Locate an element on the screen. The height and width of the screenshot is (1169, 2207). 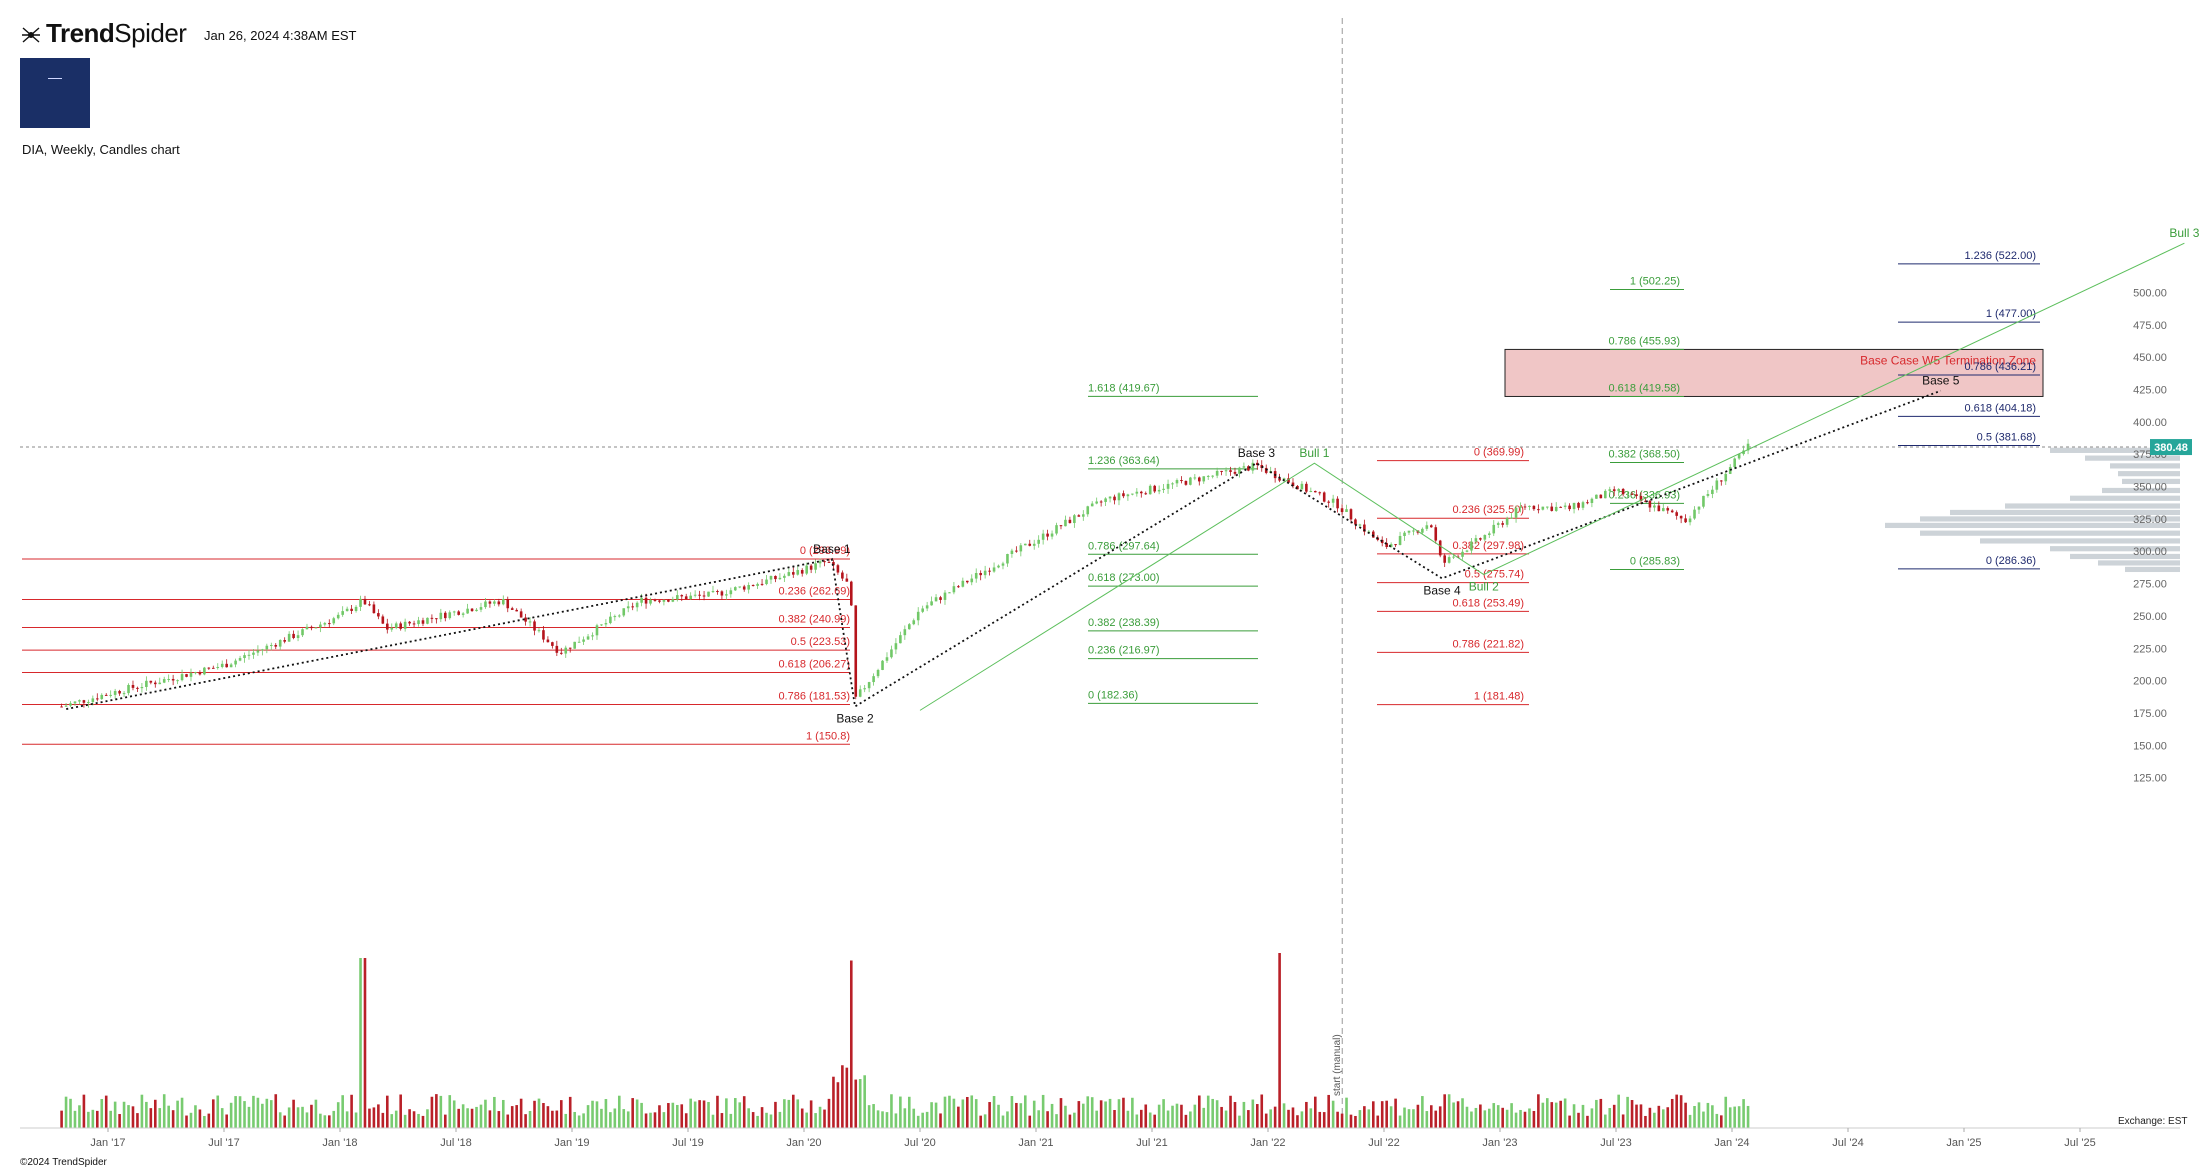
x-tick-label: Jul '22 is located at coordinates (1383, 1143).